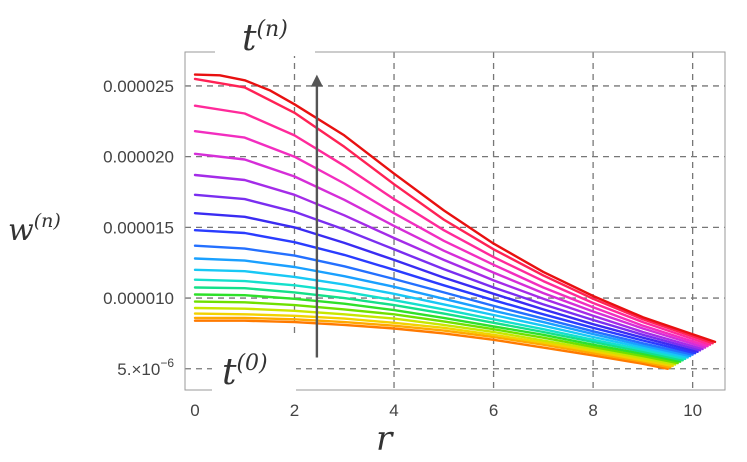  I want to click on label-mask-bottom, so click(254, 370).